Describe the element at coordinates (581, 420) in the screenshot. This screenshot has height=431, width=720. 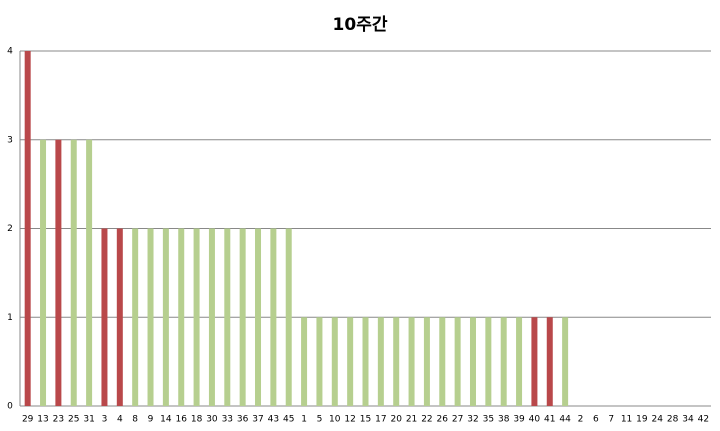
I see `x-tick-label: 2` at that location.